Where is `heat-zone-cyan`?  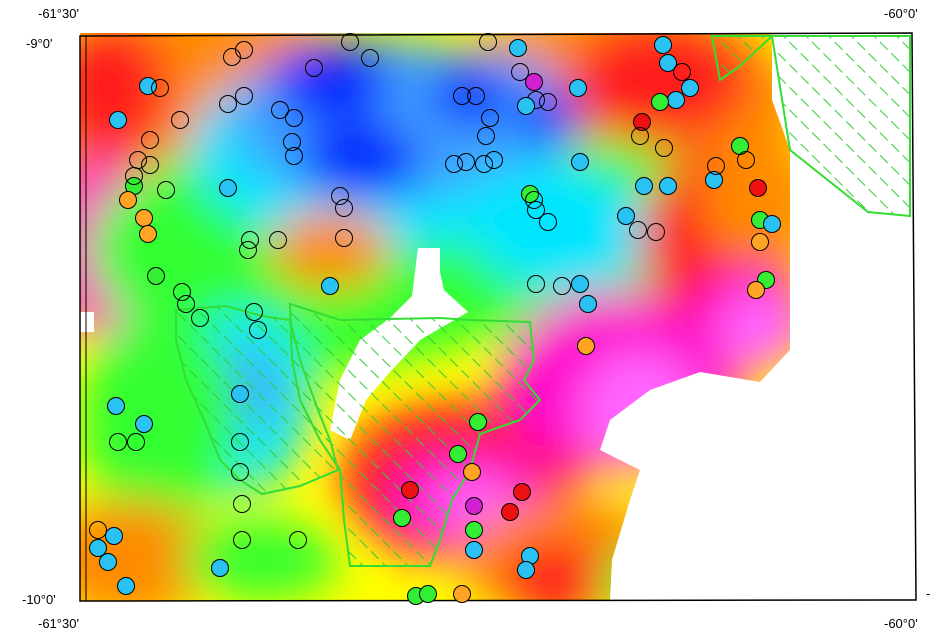 heat-zone-cyan is located at coordinates (560, 230).